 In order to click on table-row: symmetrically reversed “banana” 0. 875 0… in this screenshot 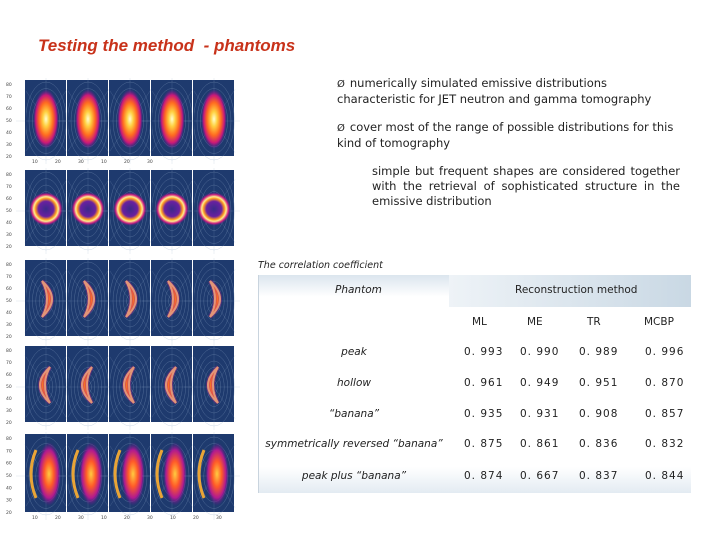, I will do `click(475, 448)`.